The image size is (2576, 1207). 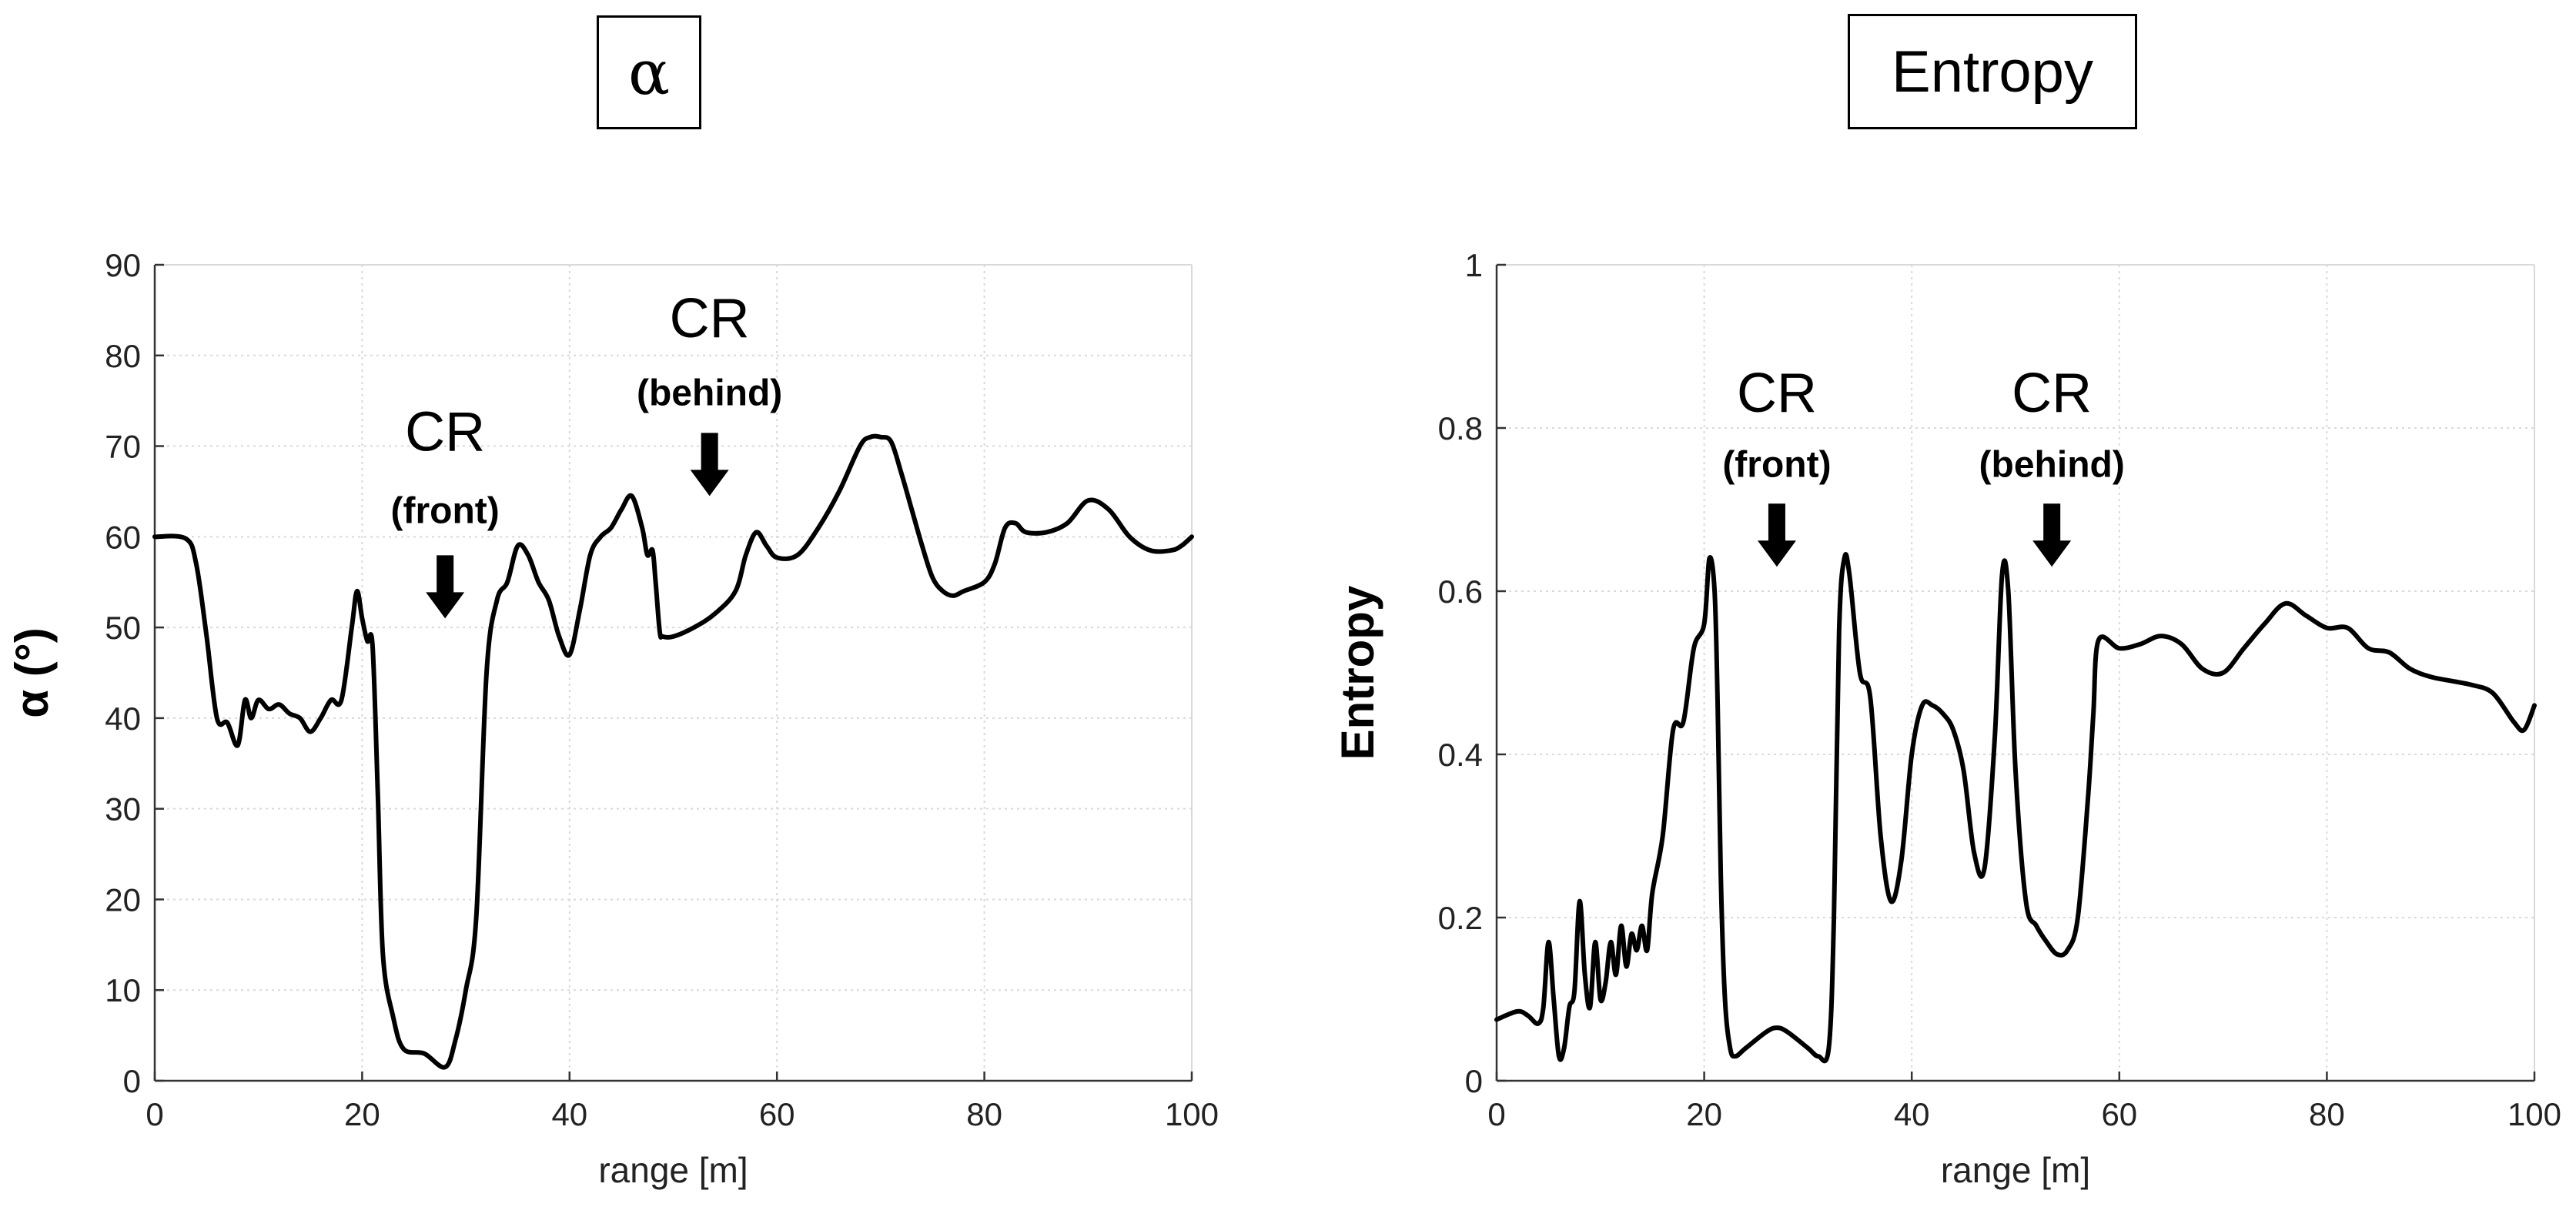 What do you see at coordinates (2119, 1114) in the screenshot?
I see `entropy-x-tick-label: 60` at bounding box center [2119, 1114].